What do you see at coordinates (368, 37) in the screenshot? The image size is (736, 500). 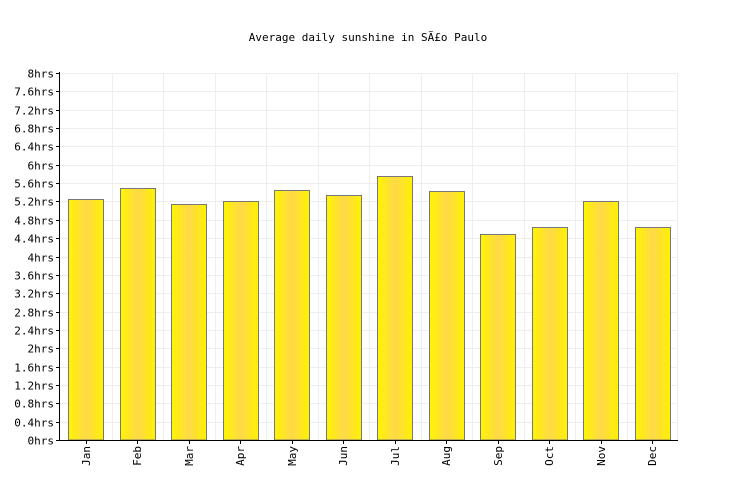 I see `chart-title: Average daily sunshine in SÃ£o Paulo` at bounding box center [368, 37].